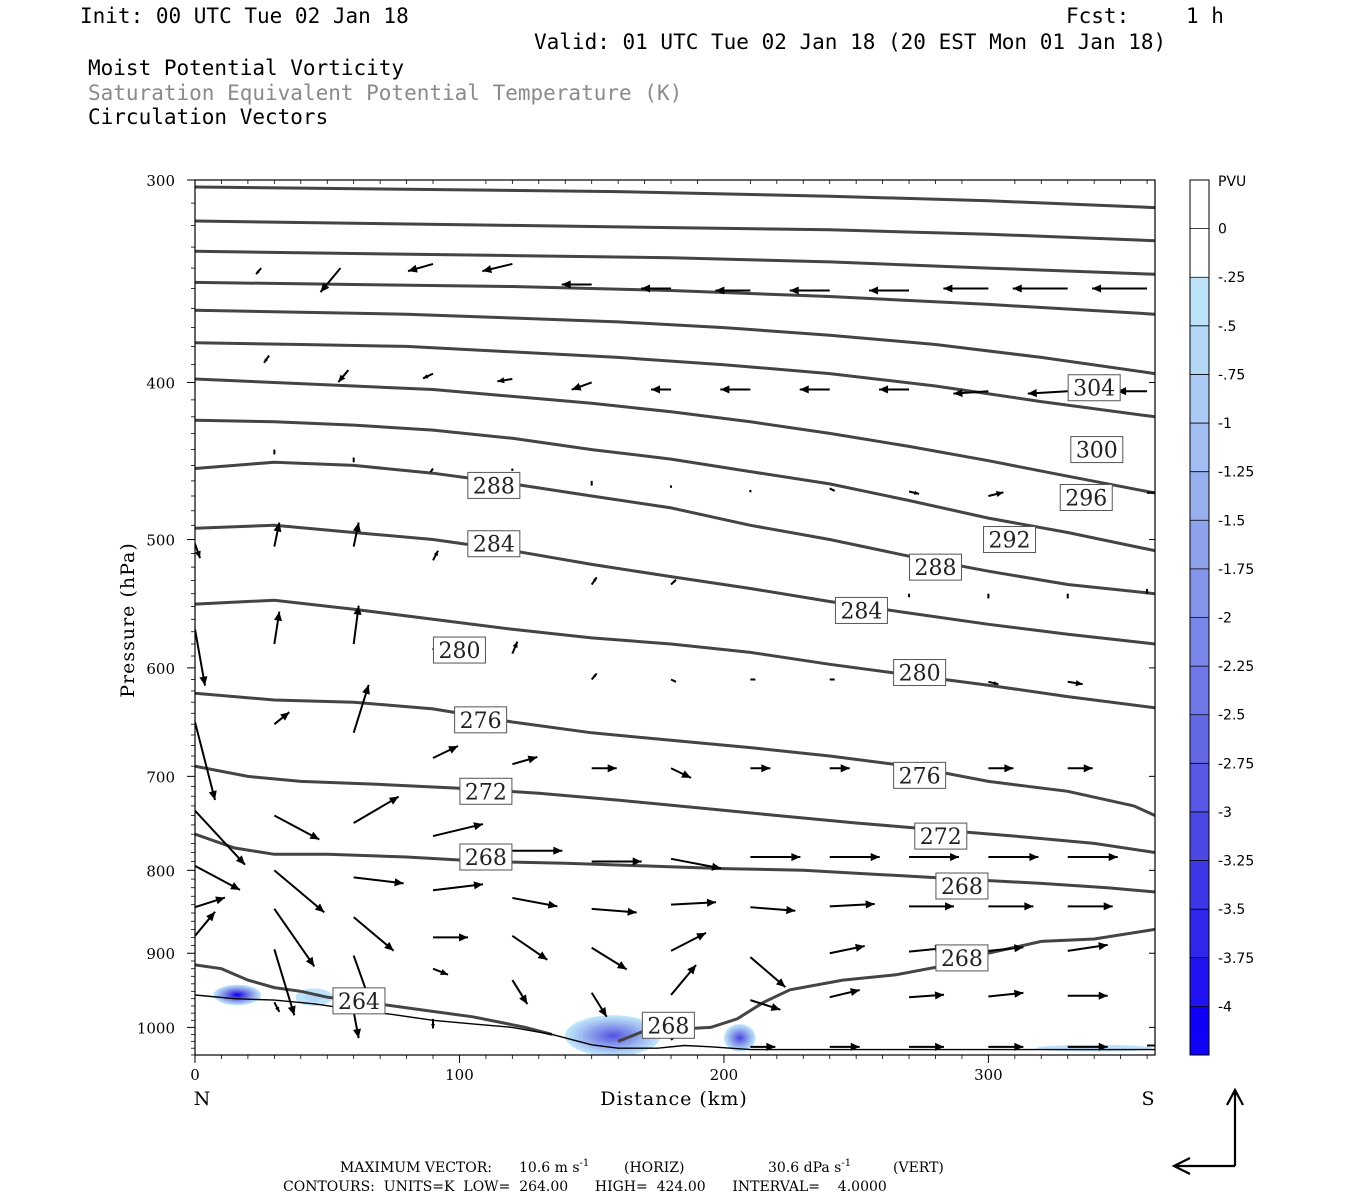 This screenshot has width=1350, height=1200. What do you see at coordinates (554, 1167) in the screenshot?
I see `max-vector-horiz-value: 10.6 m s-1` at bounding box center [554, 1167].